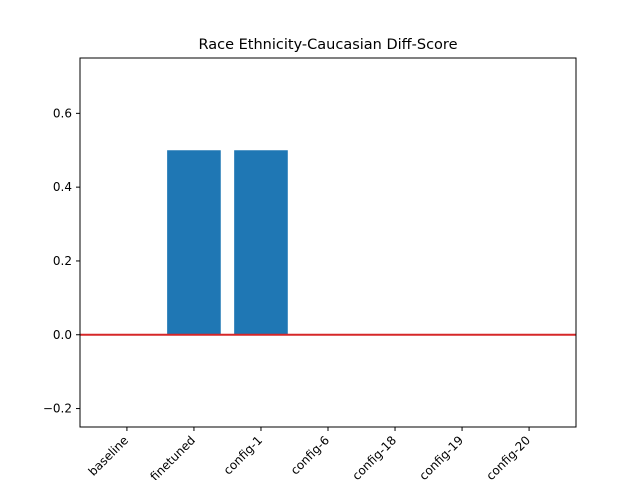  I want to click on y-tick-label: 0.2, so click(62, 261).